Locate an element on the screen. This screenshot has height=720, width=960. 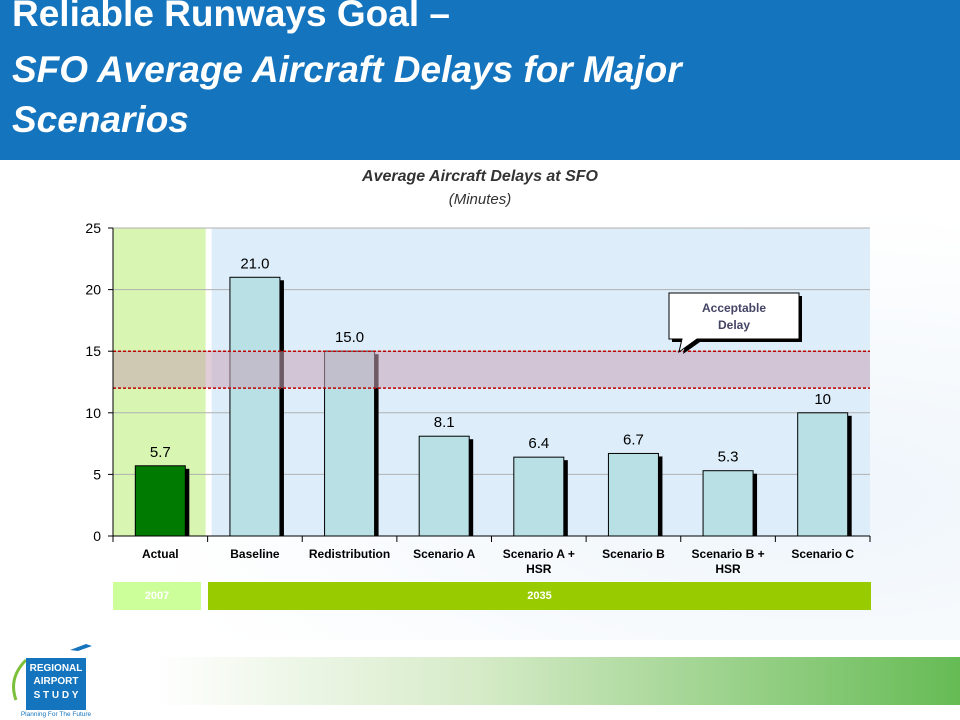
logo-box is located at coordinates (56, 684).